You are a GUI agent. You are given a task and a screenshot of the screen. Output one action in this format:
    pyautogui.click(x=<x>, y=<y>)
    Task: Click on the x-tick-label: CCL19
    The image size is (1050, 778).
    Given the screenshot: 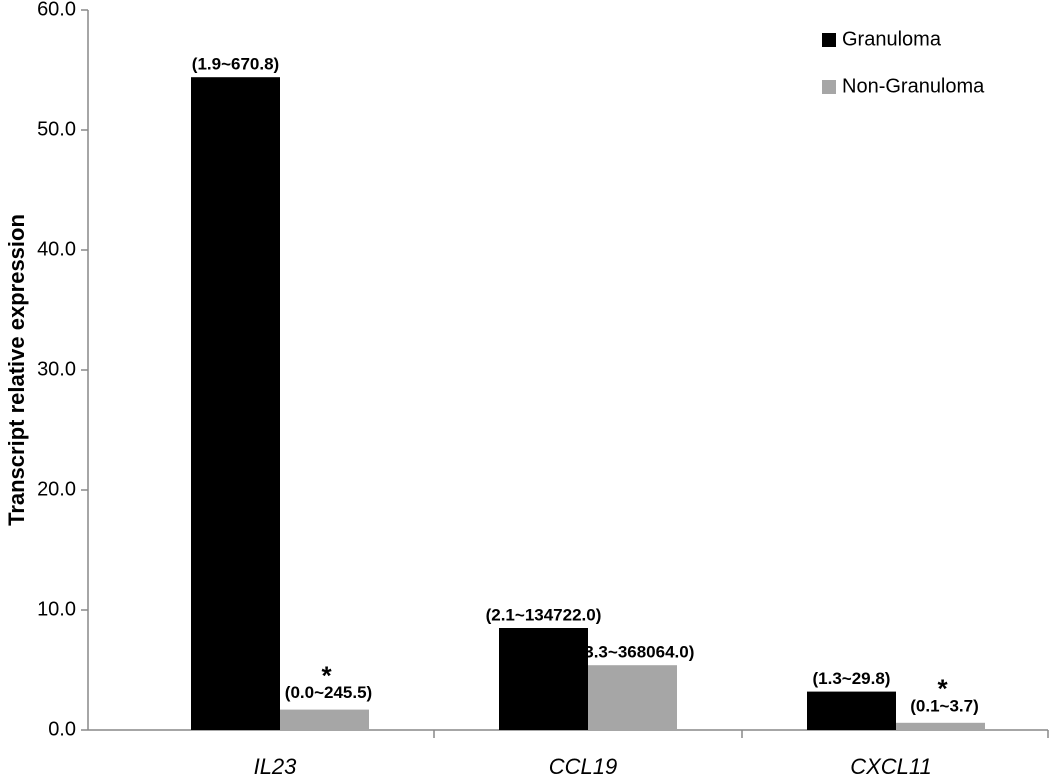 What is the action you would take?
    pyautogui.click(x=583, y=766)
    